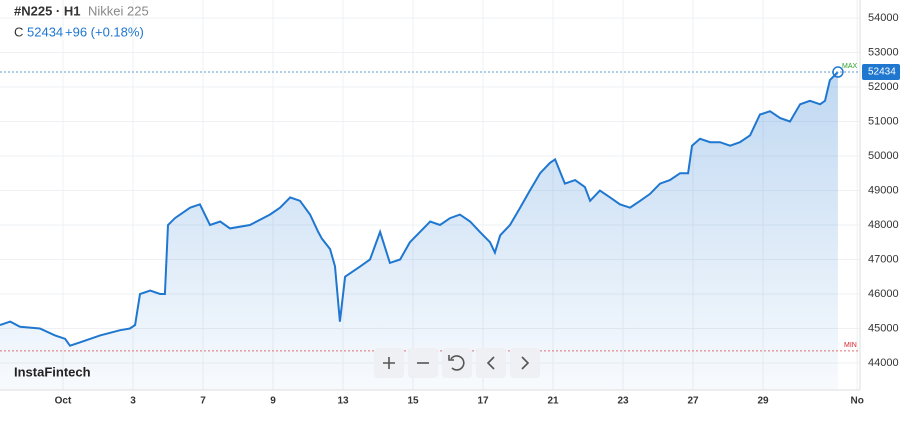 The height and width of the screenshot is (422, 900). I want to click on y-tick-label: 44000, so click(883, 363).